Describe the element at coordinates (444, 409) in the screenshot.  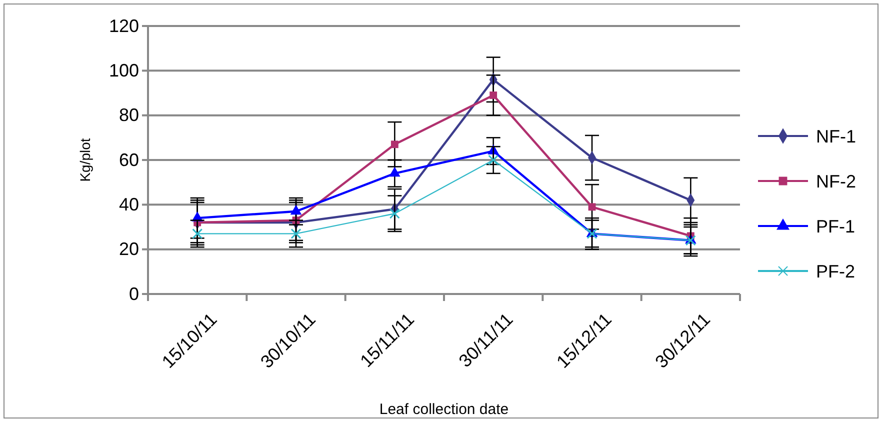
I see `x-axis-title: Leaf collection date` at that location.